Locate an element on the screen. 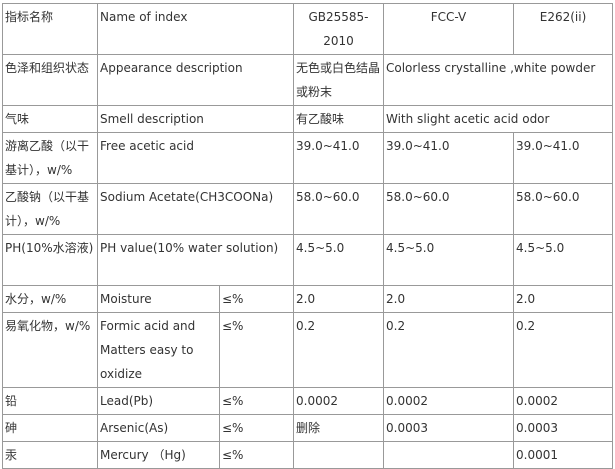 This screenshot has width=615, height=469. cell: Arsenic(As) is located at coordinates (158, 428).